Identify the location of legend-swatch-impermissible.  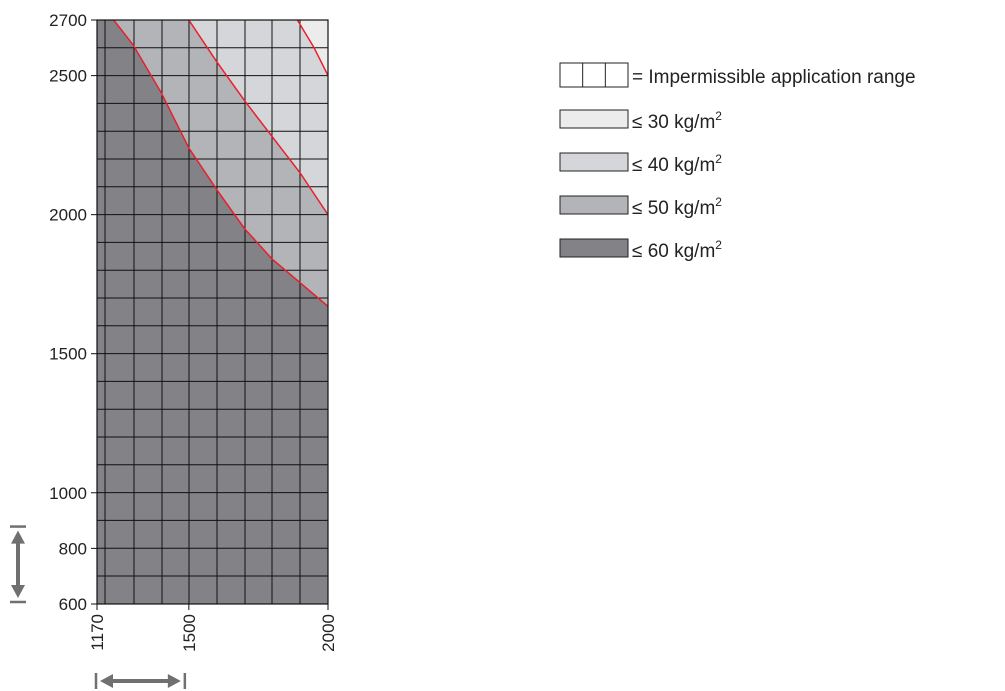
(594, 75).